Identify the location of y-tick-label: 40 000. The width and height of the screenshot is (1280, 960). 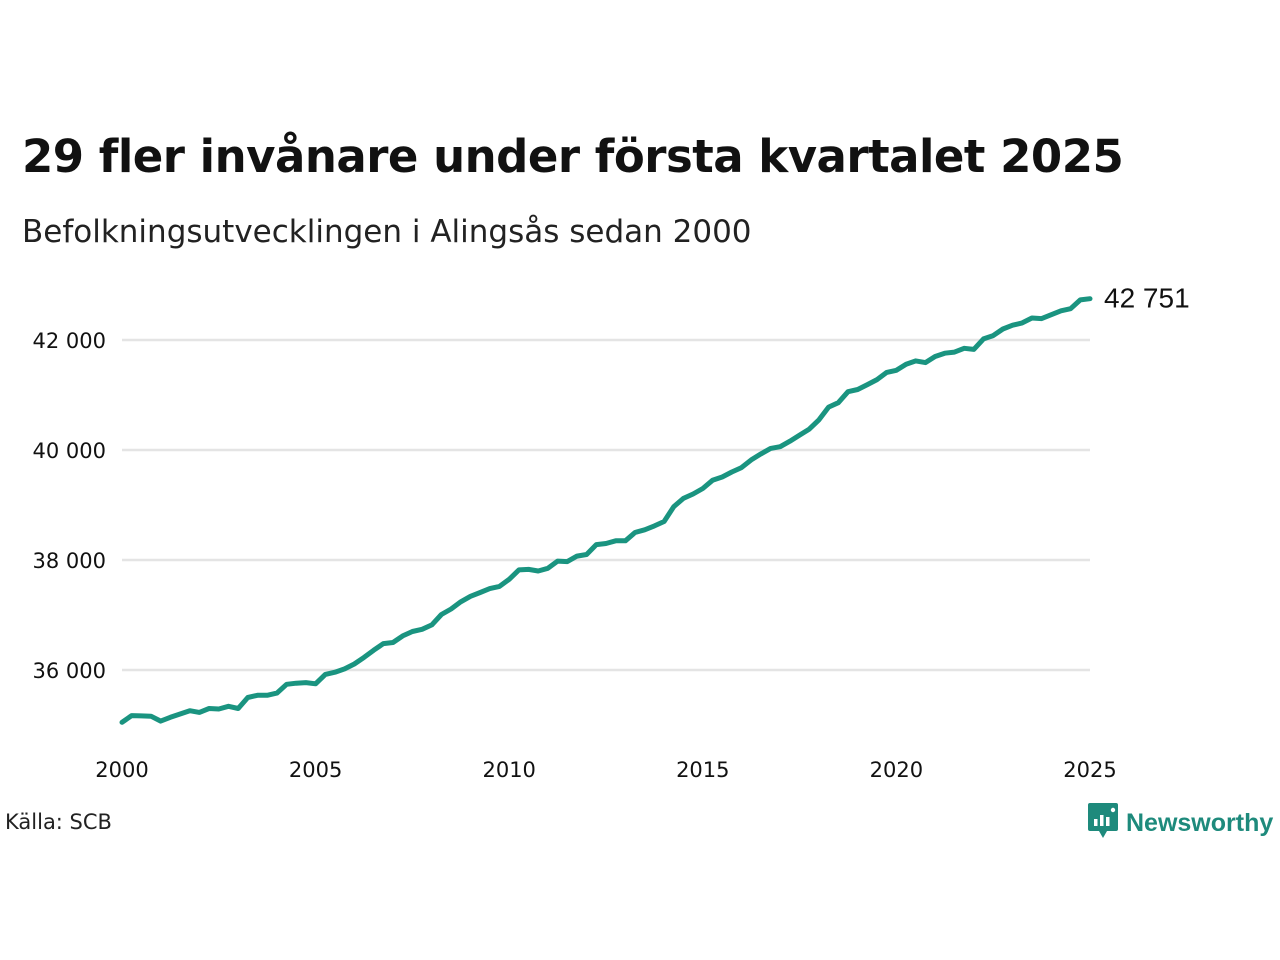
(69, 451).